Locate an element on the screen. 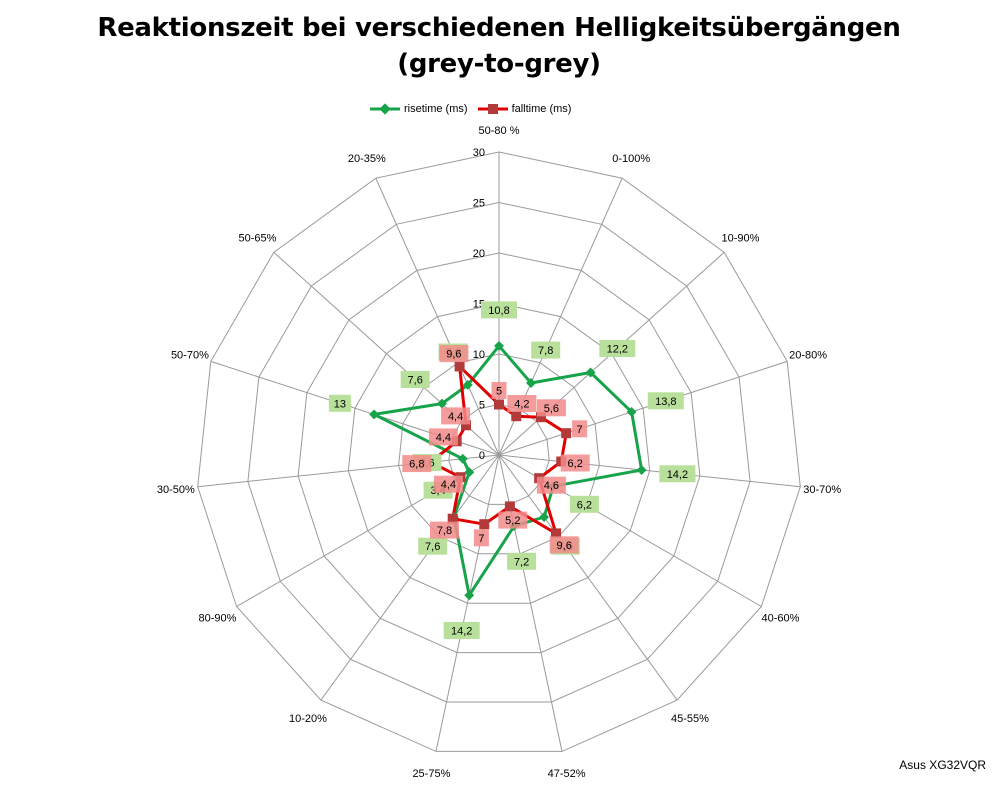 The image size is (998, 786). data-label-text: 6,2 is located at coordinates (584, 505).